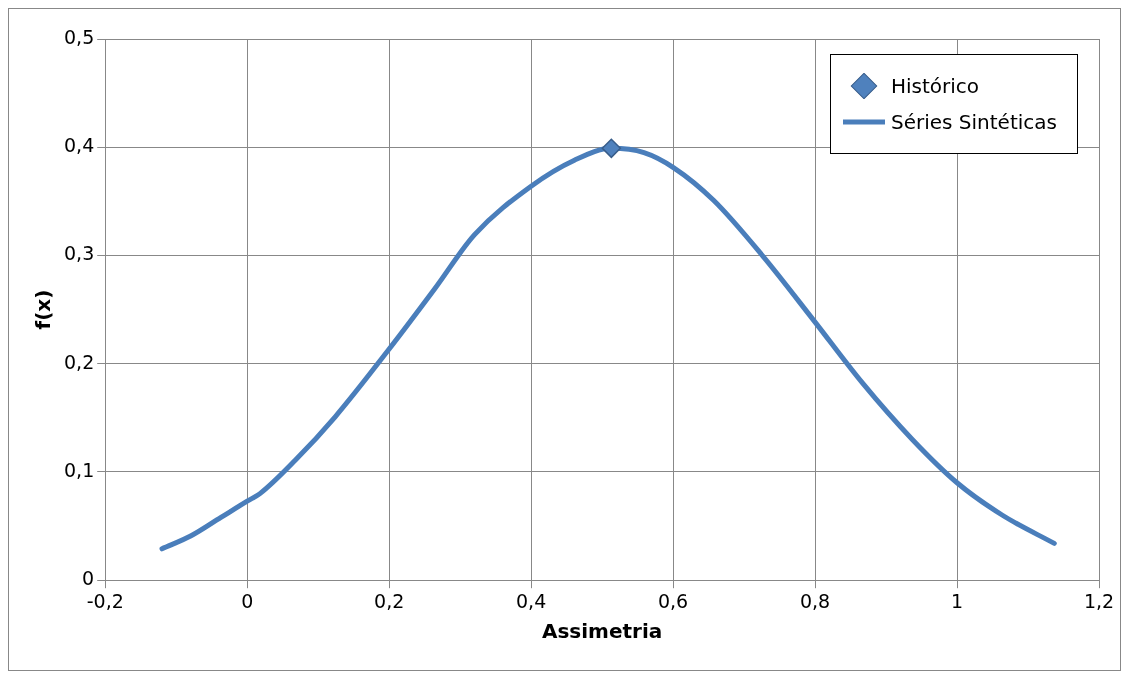 This screenshot has width=1129, height=679. What do you see at coordinates (79, 253) in the screenshot?
I see `y-tick-label: 0,3` at bounding box center [79, 253].